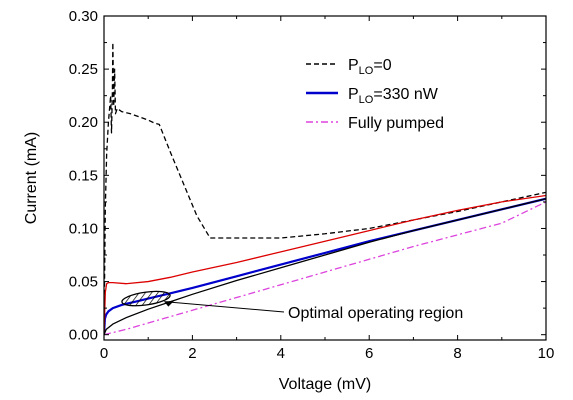  What do you see at coordinates (396, 123) in the screenshot?
I see `legend-entry-2: Fully pumped` at bounding box center [396, 123].